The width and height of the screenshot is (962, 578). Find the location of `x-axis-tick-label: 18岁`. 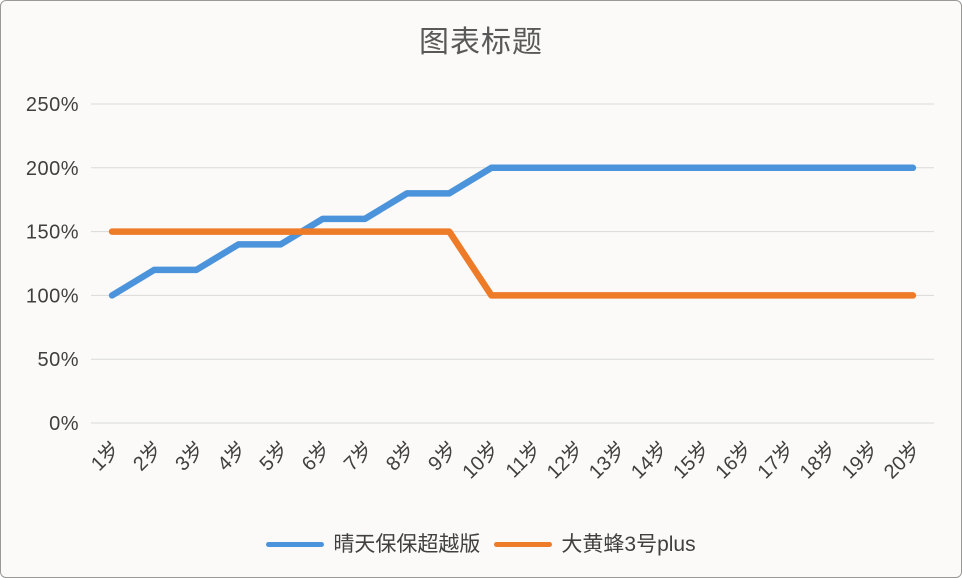

x-axis-tick-label: 18岁 is located at coordinates (818, 460).